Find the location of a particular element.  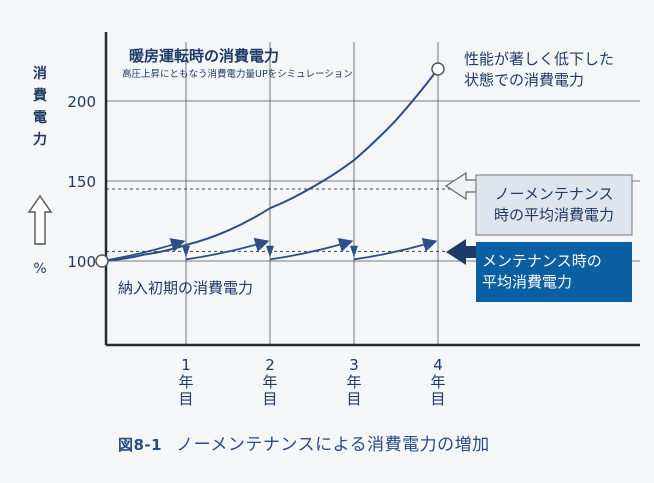

x-tick-label-4: 4 年目 is located at coordinates (437, 382).